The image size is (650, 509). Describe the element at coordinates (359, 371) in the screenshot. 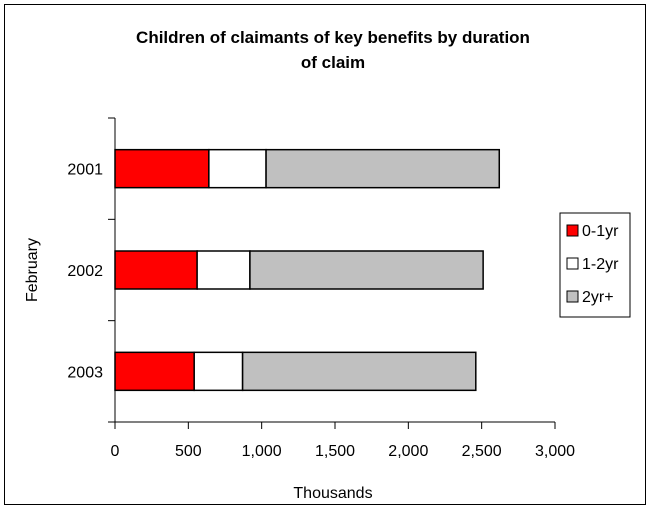

I see `bar-2003-2yr+` at that location.